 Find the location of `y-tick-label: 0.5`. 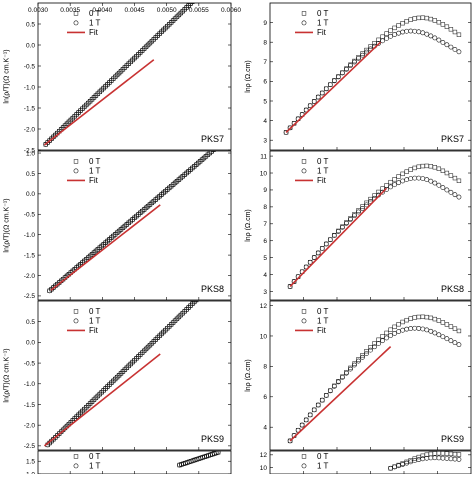

y-tick-label: 0.5 is located at coordinates (30, 174).